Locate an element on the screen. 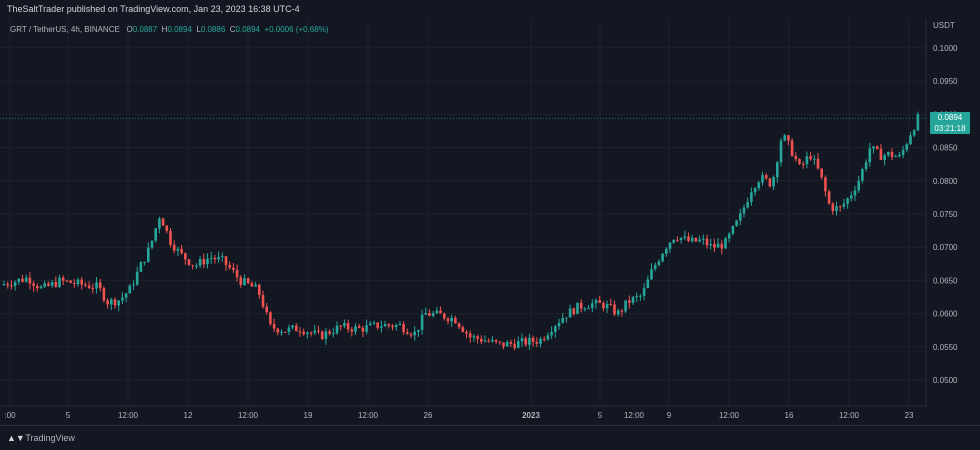 The height and width of the screenshot is (450, 980). low-label: L is located at coordinates (198, 29).